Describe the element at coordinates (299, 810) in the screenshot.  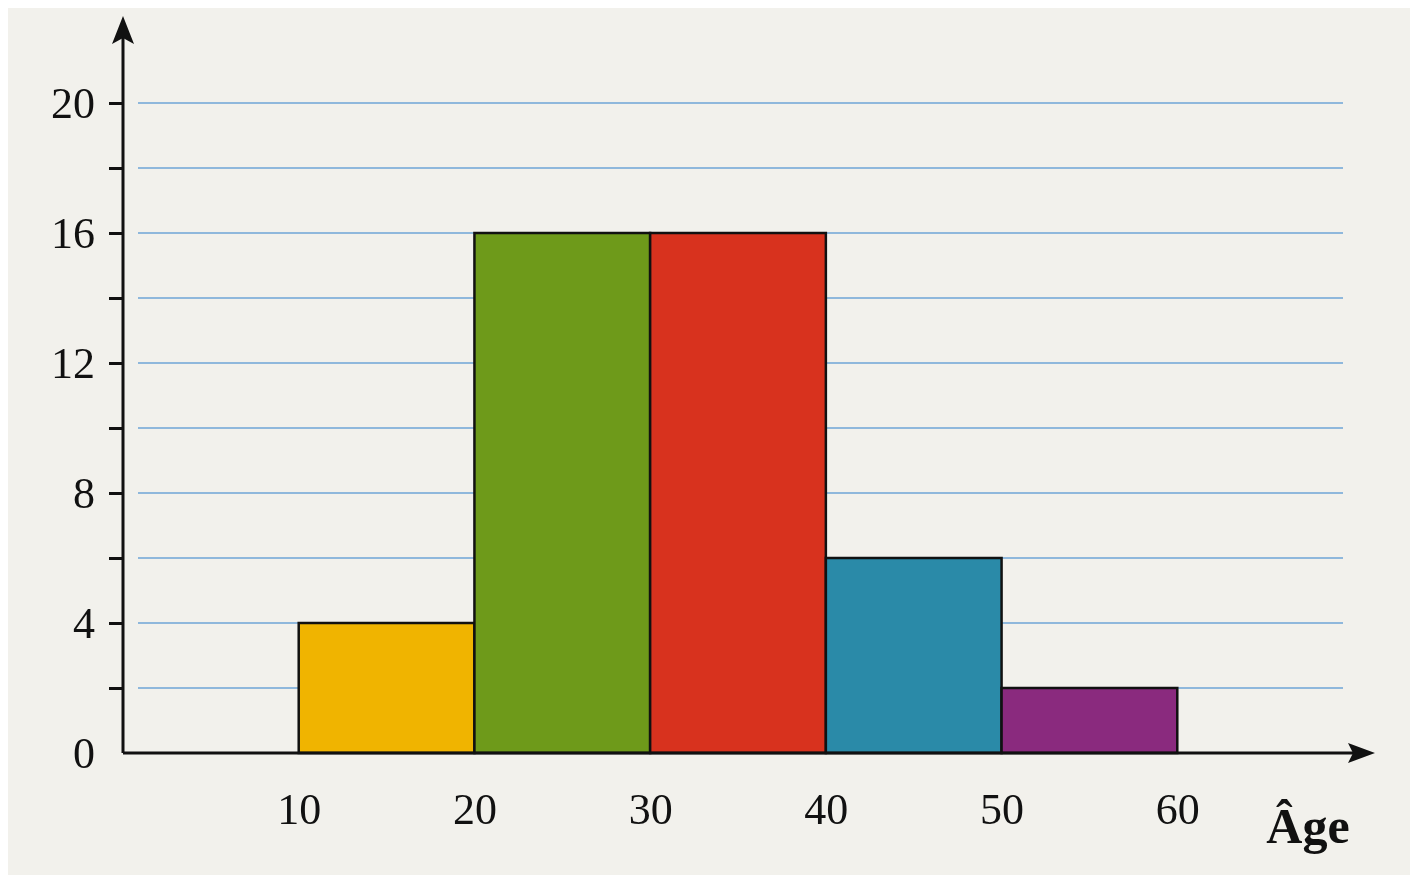
I see `x-tick-label: 10` at that location.